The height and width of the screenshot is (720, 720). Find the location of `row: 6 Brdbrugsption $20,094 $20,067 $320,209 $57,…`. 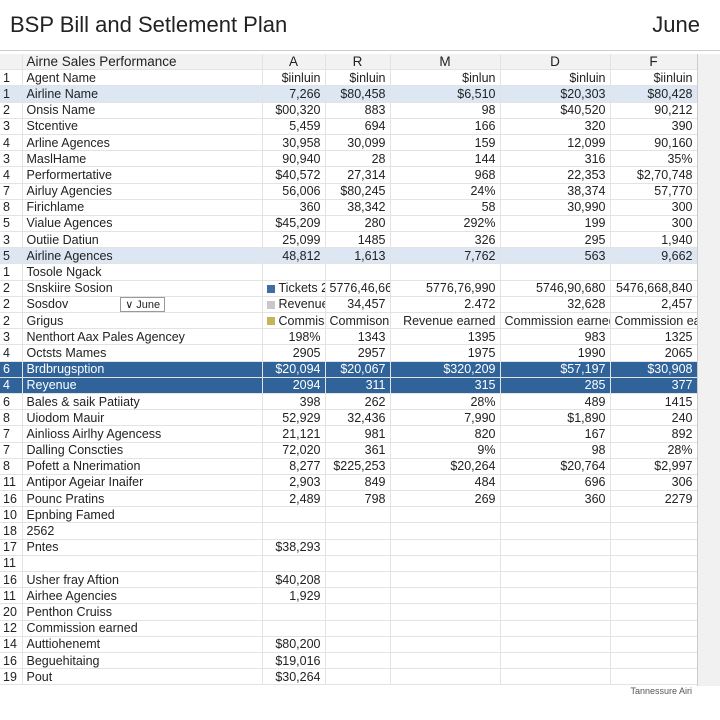

row: 6 Brdbrugsption $20,094 $20,067 $320,209 $57,… is located at coordinates (349, 369).